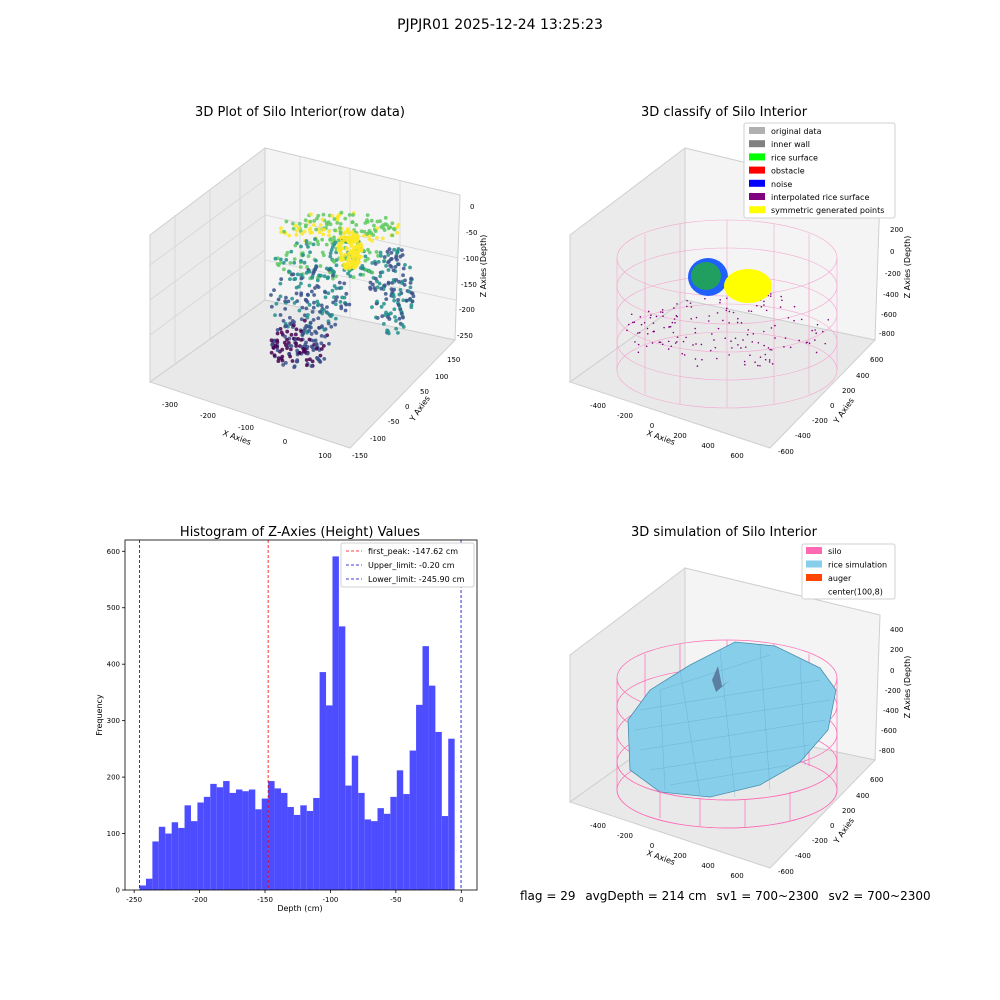 This screenshot has height=1000, width=1000. Describe the element at coordinates (830, 406) in the screenshot. I see `classify-y-ticks: 600 400 200 0 -200 -400 -600` at that location.